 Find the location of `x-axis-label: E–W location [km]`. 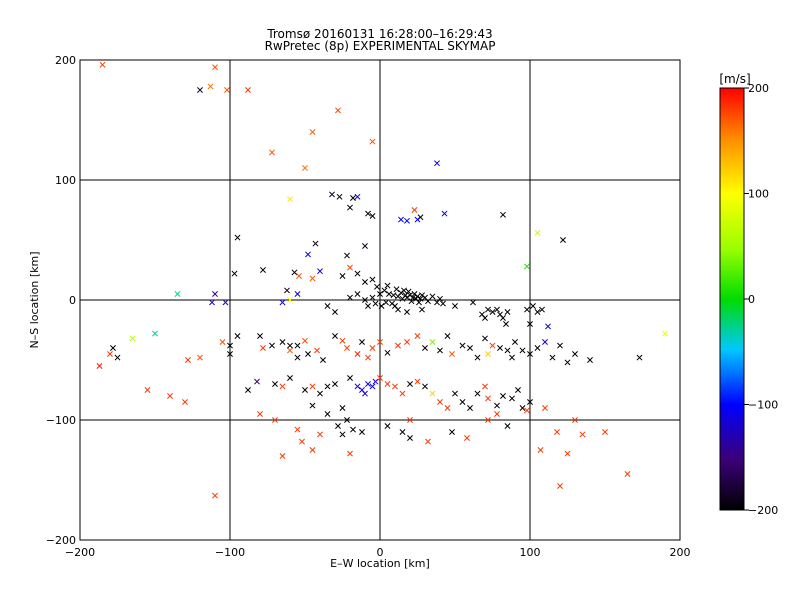

x-axis-label: E–W location [km] is located at coordinates (380, 563).